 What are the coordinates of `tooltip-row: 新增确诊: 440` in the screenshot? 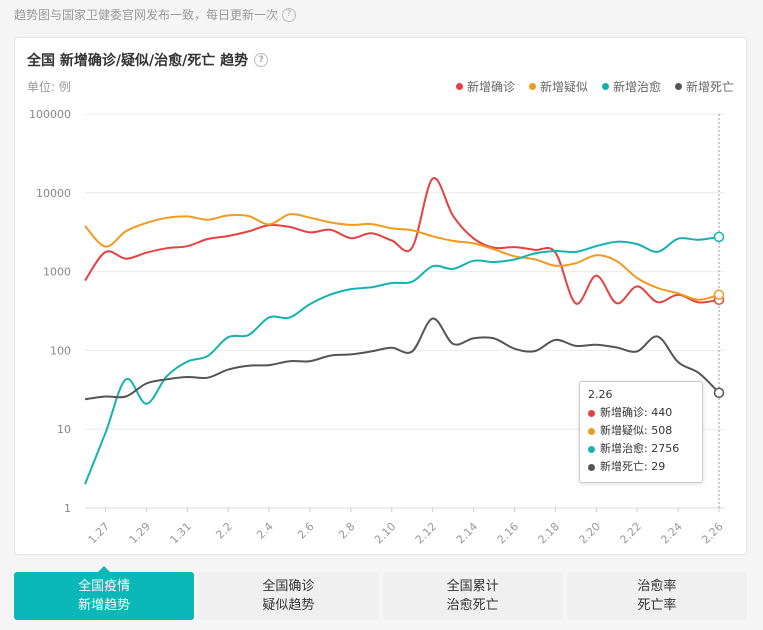 It's located at (641, 413).